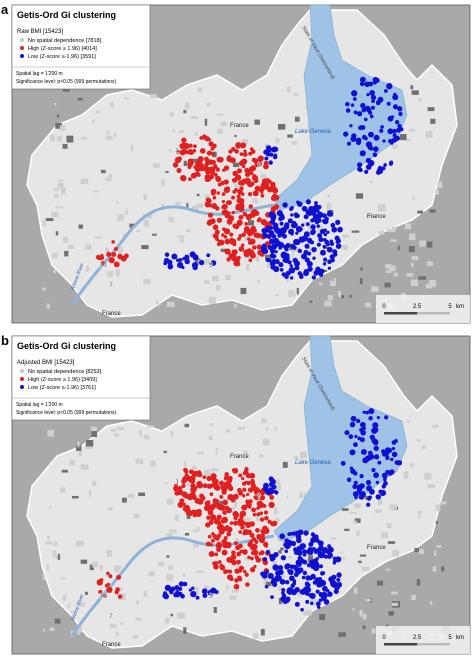 This screenshot has height=659, width=474. I want to click on legend-item: High (Z-score ≥ 1.96) [3409], so click(62, 380).